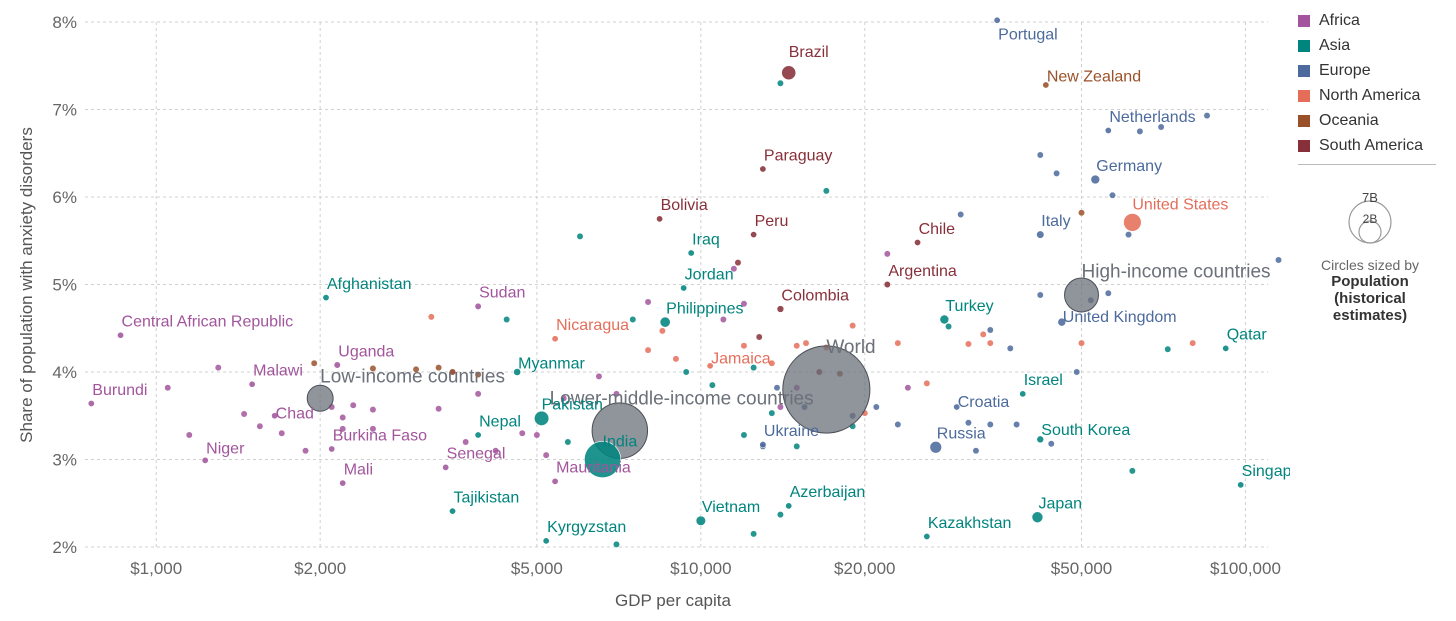 The width and height of the screenshot is (1456, 621). What do you see at coordinates (320, 398) in the screenshot?
I see `aggregate-low-income-countries` at bounding box center [320, 398].